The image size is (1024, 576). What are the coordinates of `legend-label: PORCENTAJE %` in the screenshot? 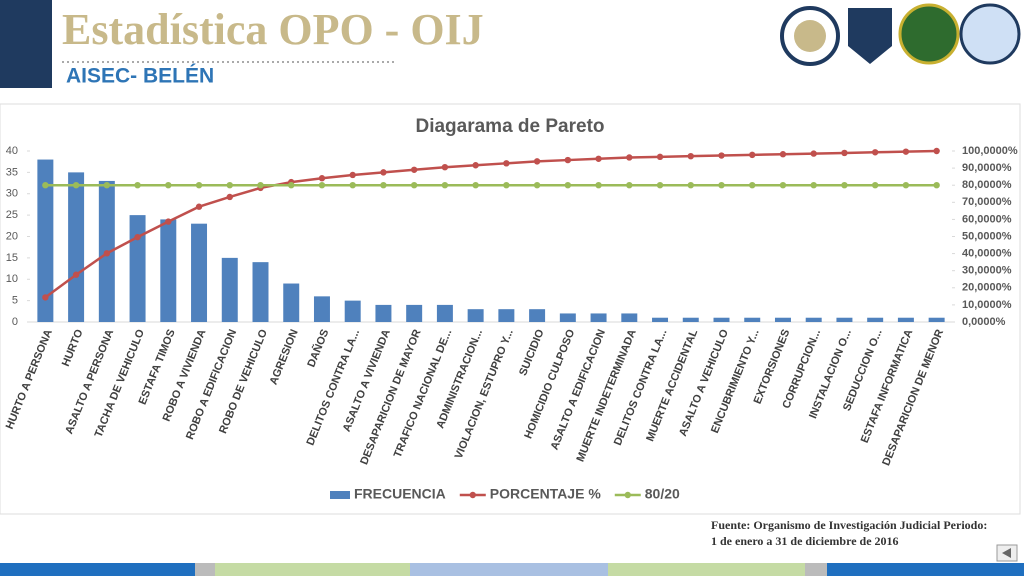 It's located at (546, 494).